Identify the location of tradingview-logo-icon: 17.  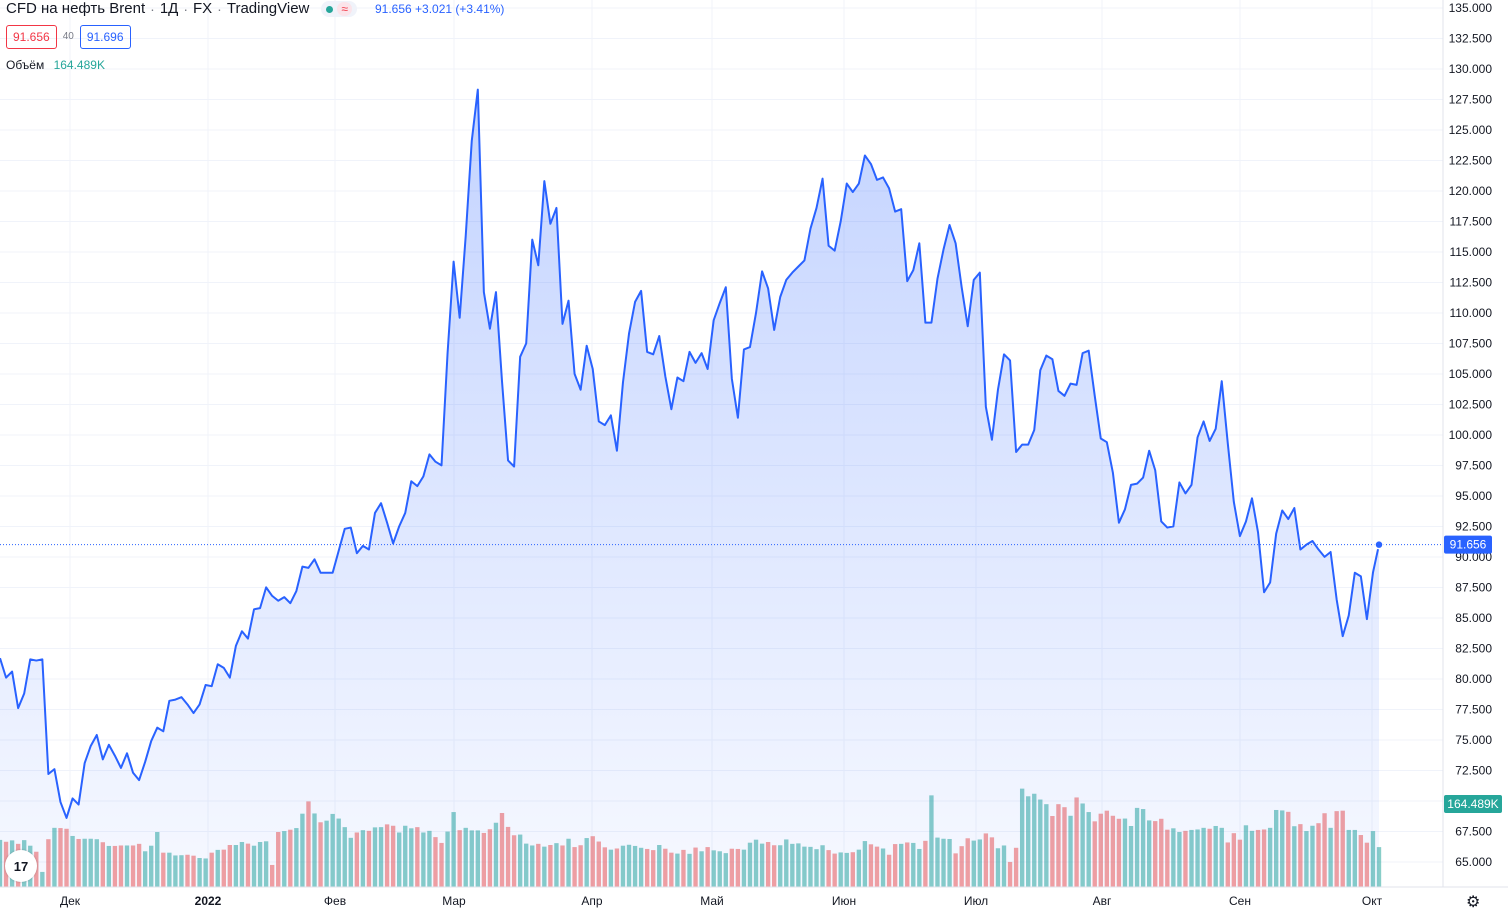
(21, 866).